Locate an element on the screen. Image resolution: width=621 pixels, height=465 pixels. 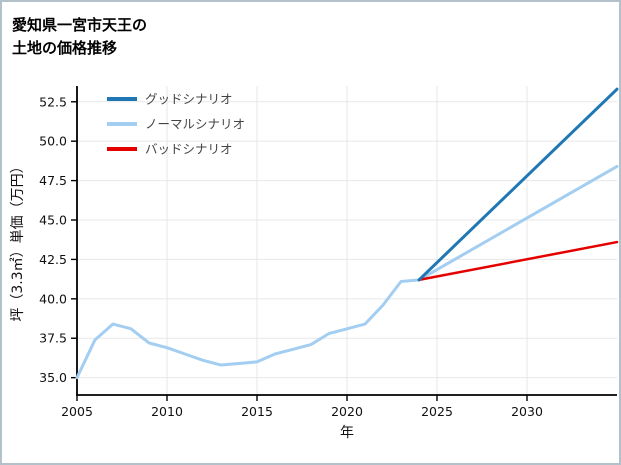
series-line-bad-scenario is located at coordinates (518, 261).